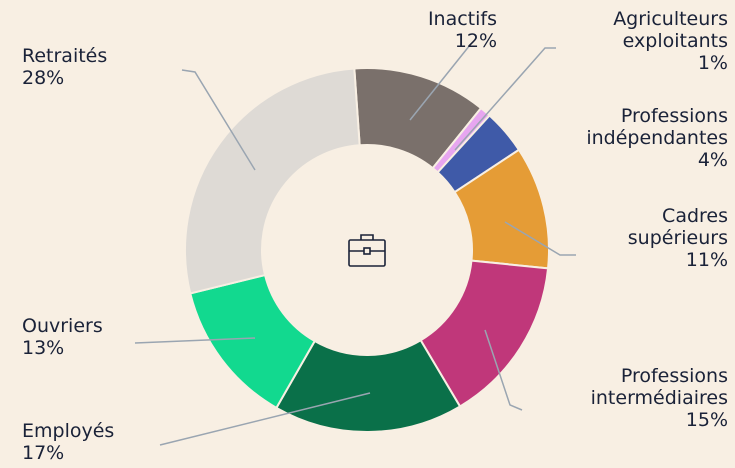 This screenshot has height=468, width=735. I want to click on slice-label: Inactifs 12%, so click(432, 30).